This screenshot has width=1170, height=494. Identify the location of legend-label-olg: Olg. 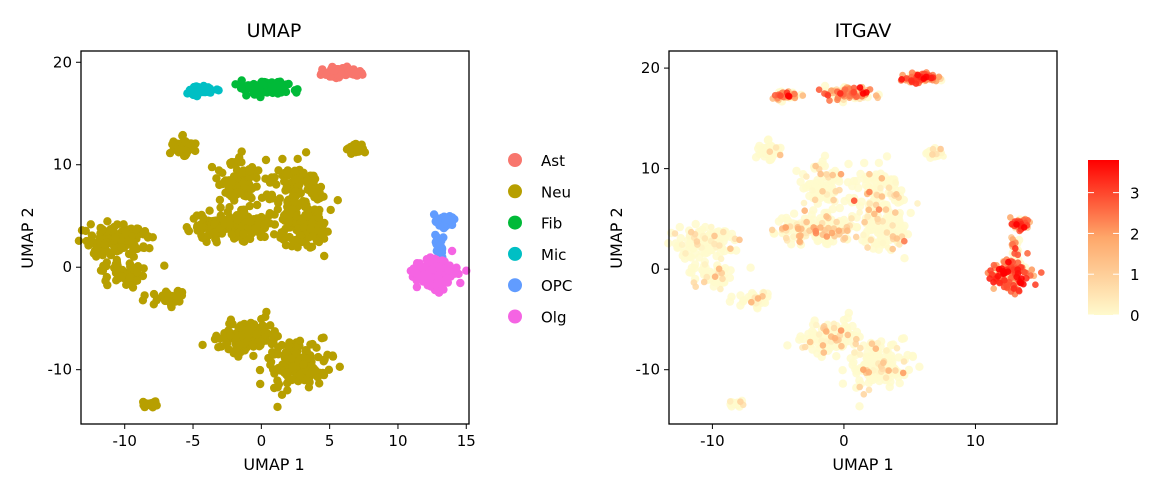
(554, 318).